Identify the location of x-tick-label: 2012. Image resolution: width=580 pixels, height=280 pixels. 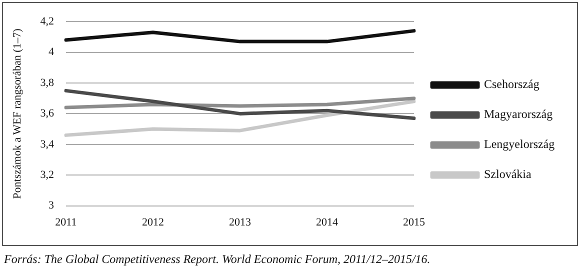
(153, 222).